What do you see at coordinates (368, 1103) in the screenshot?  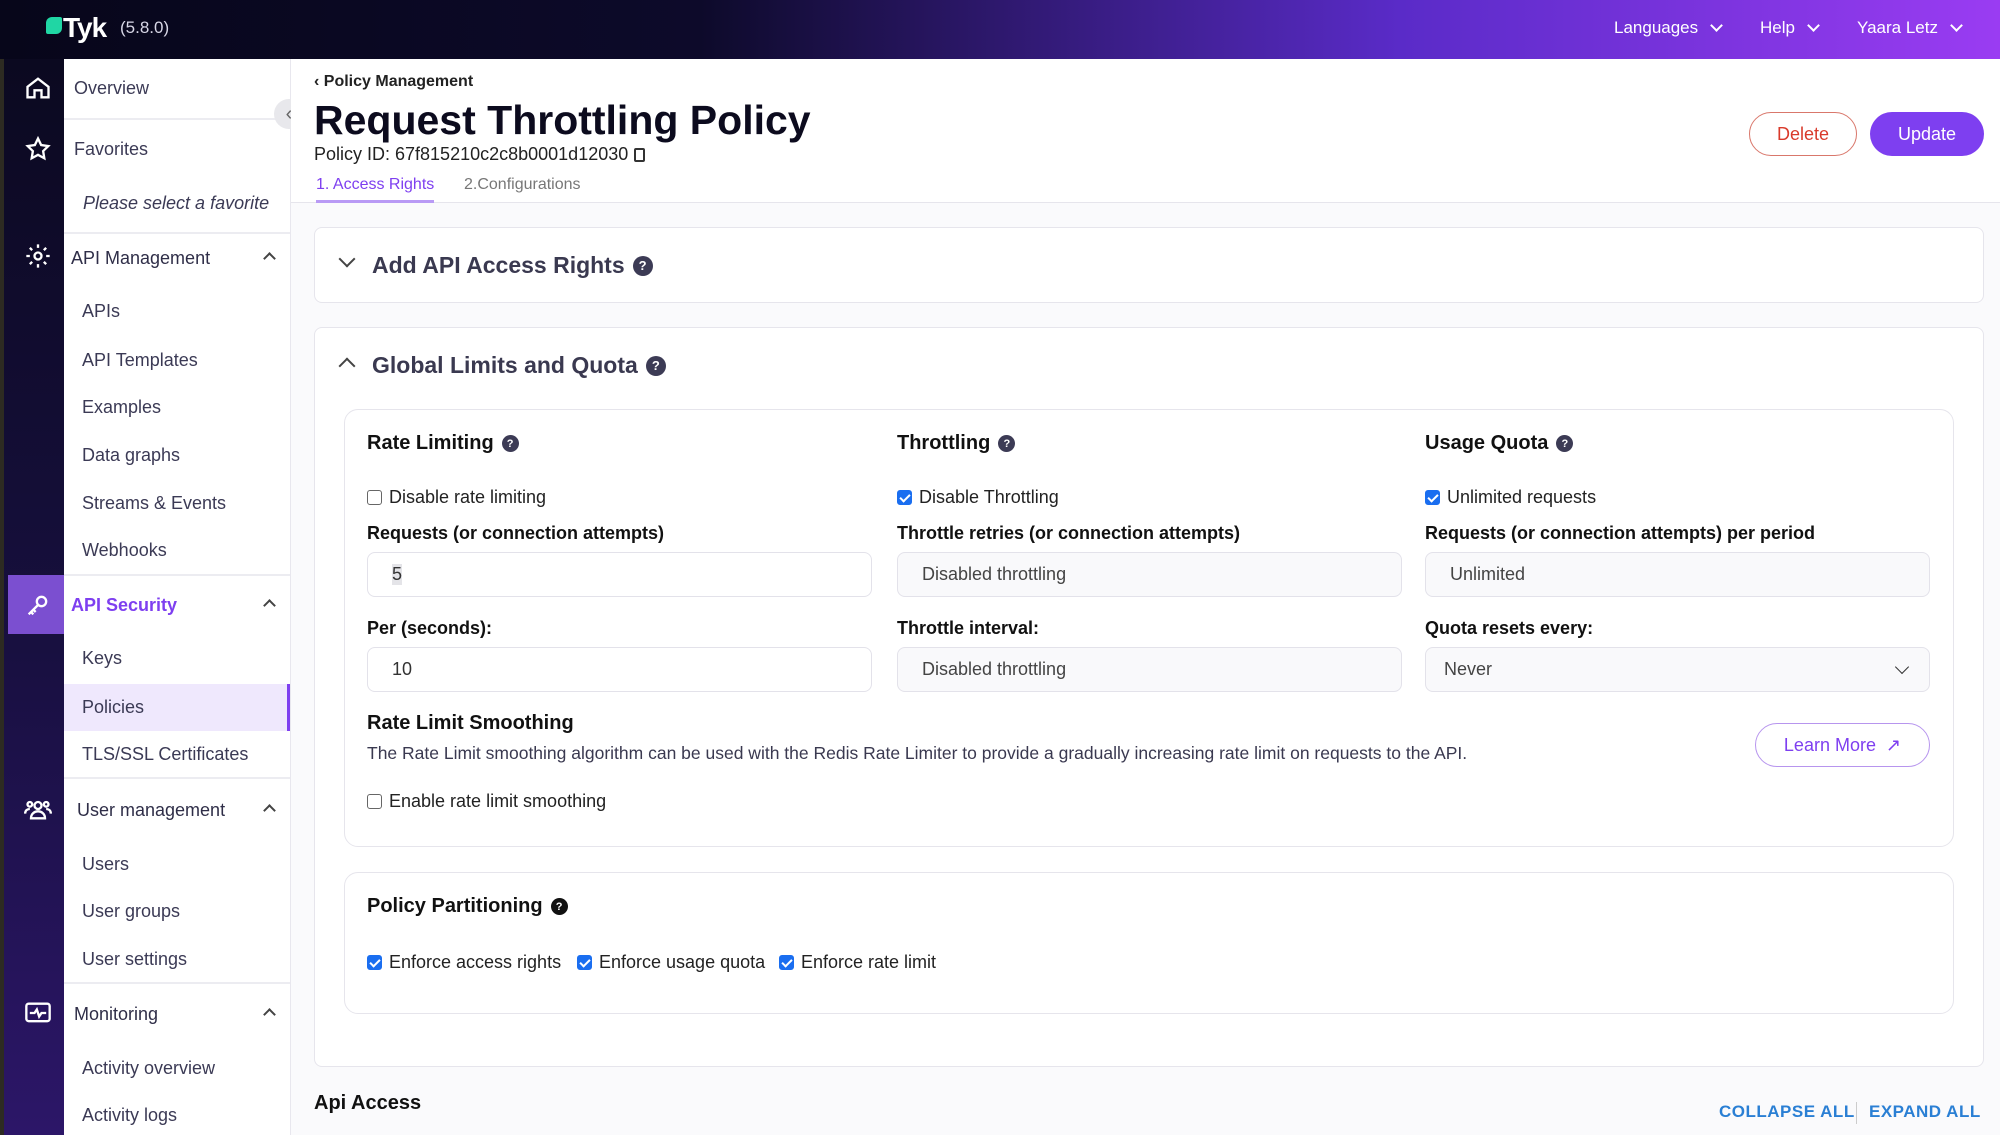 I see `api-access-heading: Api Access` at bounding box center [368, 1103].